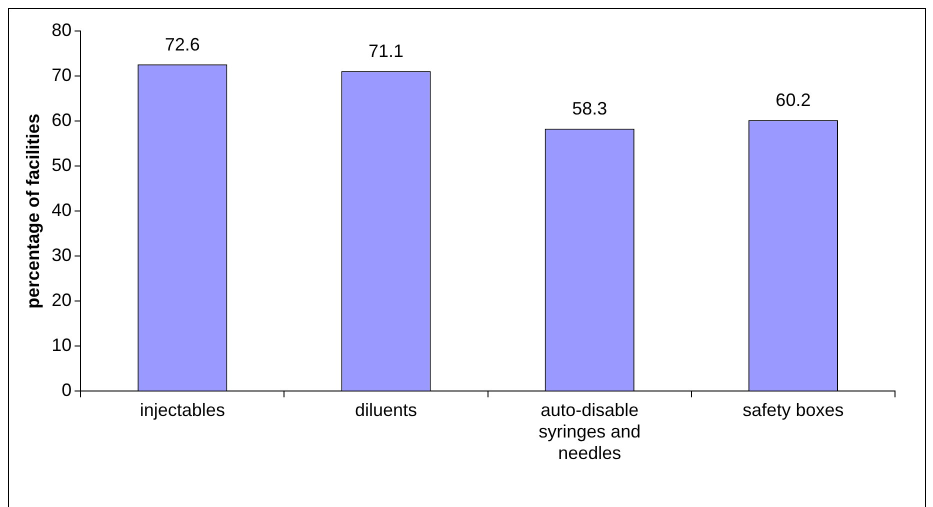 The width and height of the screenshot is (933, 507). Describe the element at coordinates (590, 108) in the screenshot. I see `data-label: 58.3` at that location.